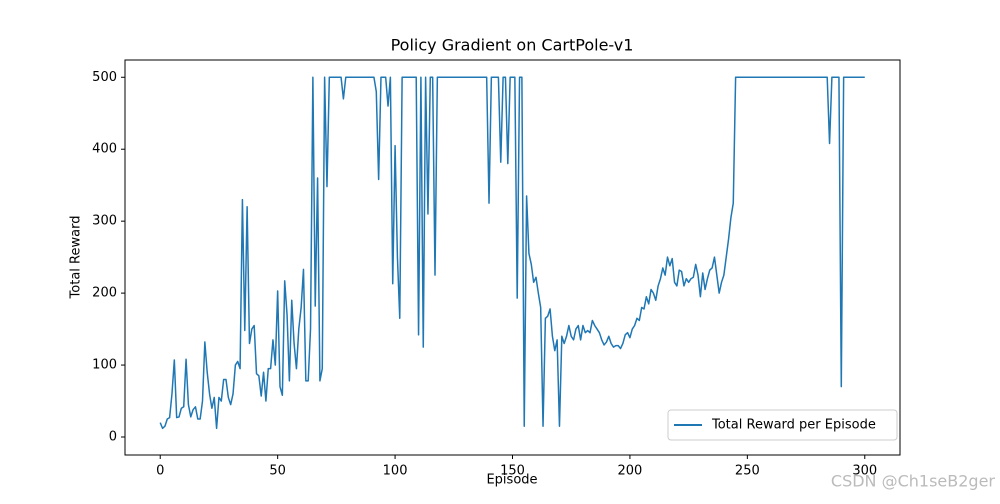  I want to click on y-tick-label: 400, so click(104, 149).